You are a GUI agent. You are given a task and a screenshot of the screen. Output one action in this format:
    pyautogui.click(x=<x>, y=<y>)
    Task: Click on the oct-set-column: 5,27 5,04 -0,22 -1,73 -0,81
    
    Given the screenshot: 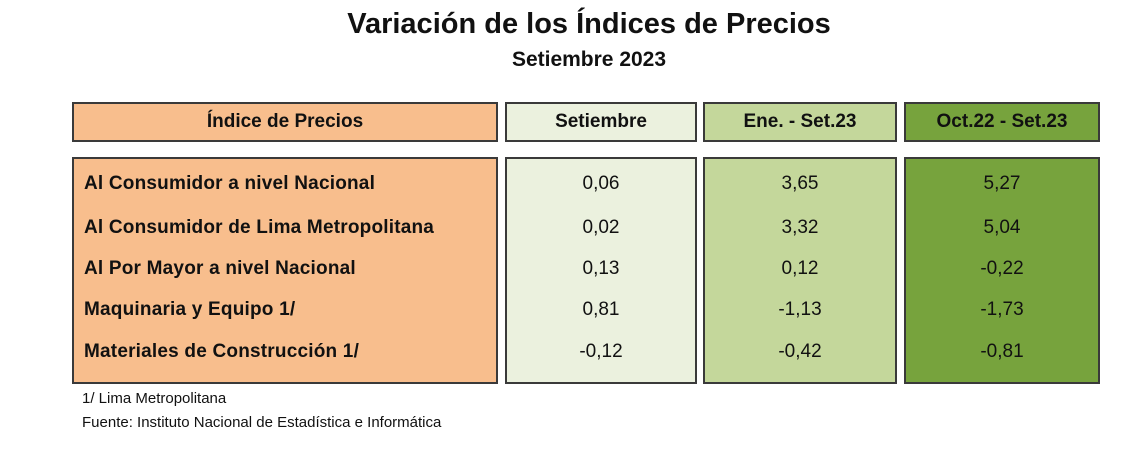 What is the action you would take?
    pyautogui.click(x=1002, y=270)
    